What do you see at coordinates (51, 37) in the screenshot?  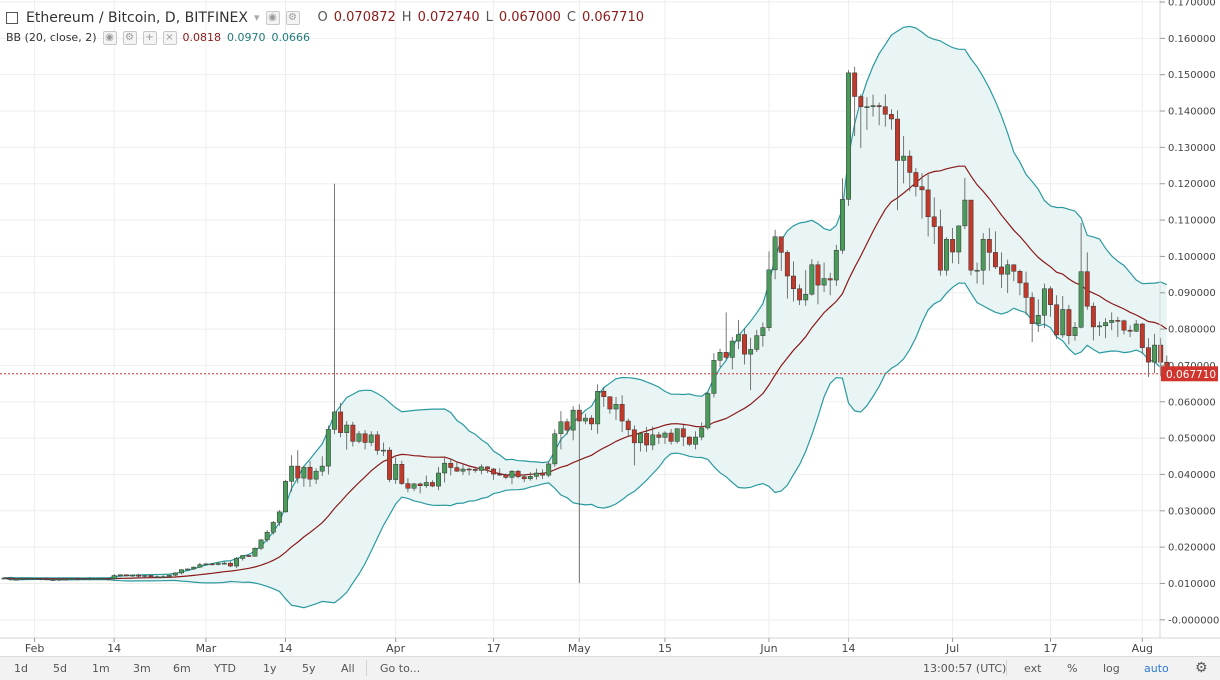 I see `indicator-label: BB (20, close, 2)` at bounding box center [51, 37].